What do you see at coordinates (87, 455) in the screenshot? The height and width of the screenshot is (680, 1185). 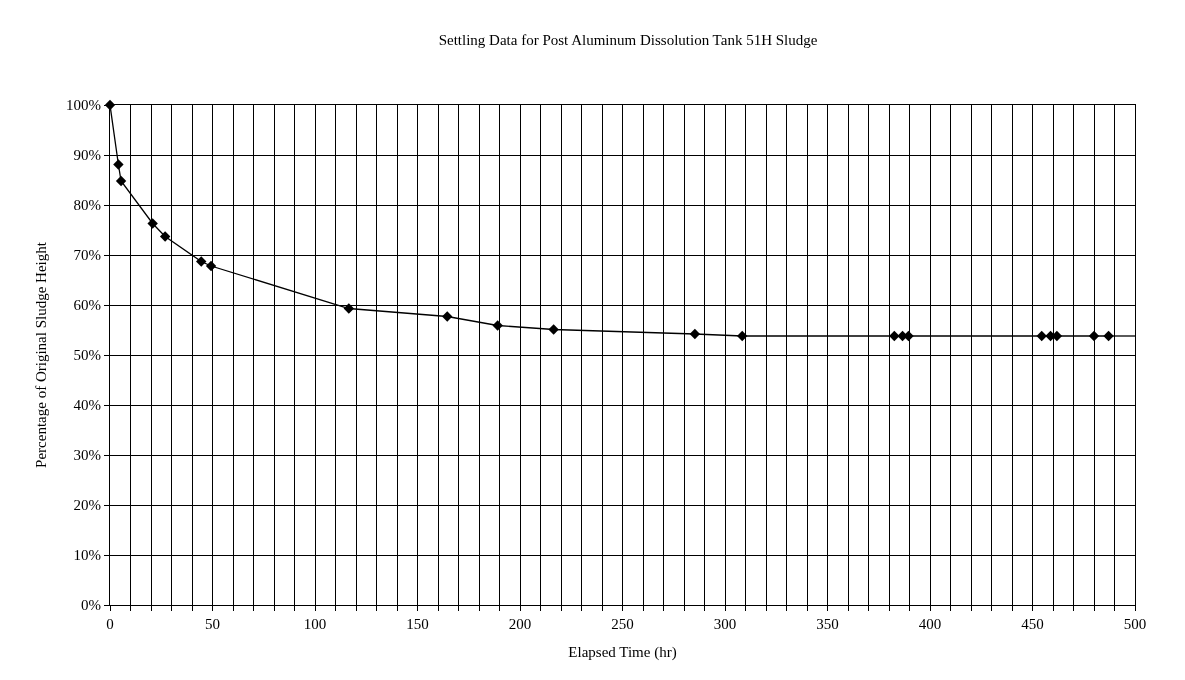 I see `y-tick-label: 30%` at bounding box center [87, 455].